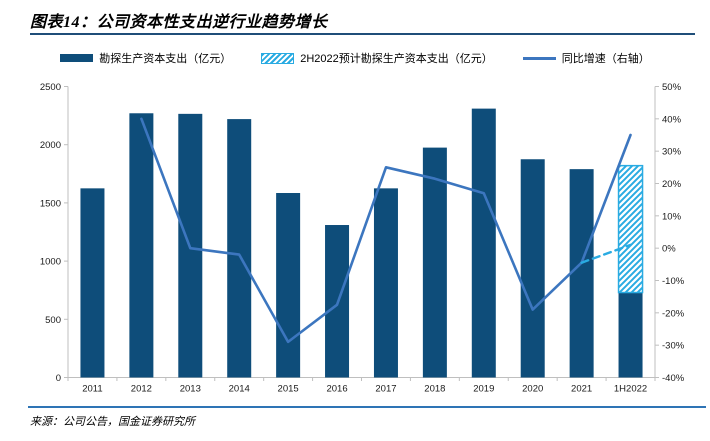  I want to click on left-axis-tick-label: 1000, so click(50, 262).